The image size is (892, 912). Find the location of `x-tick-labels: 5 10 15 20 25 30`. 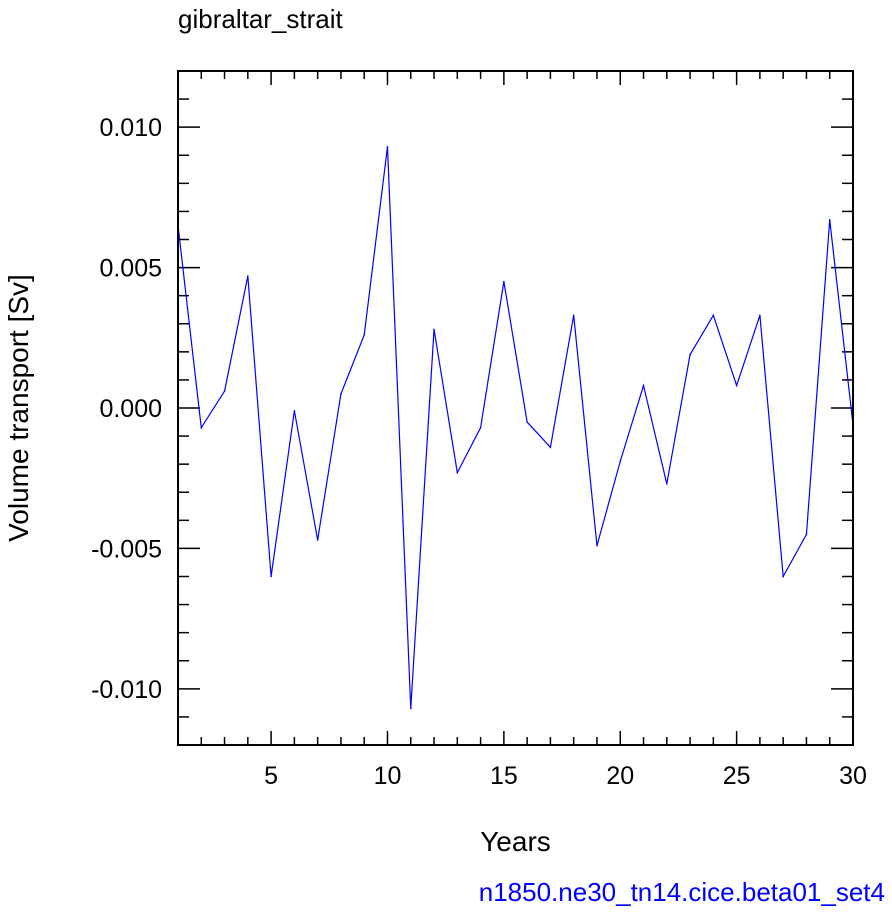

x-tick-labels: 5 10 15 20 25 30 is located at coordinates (565, 776).